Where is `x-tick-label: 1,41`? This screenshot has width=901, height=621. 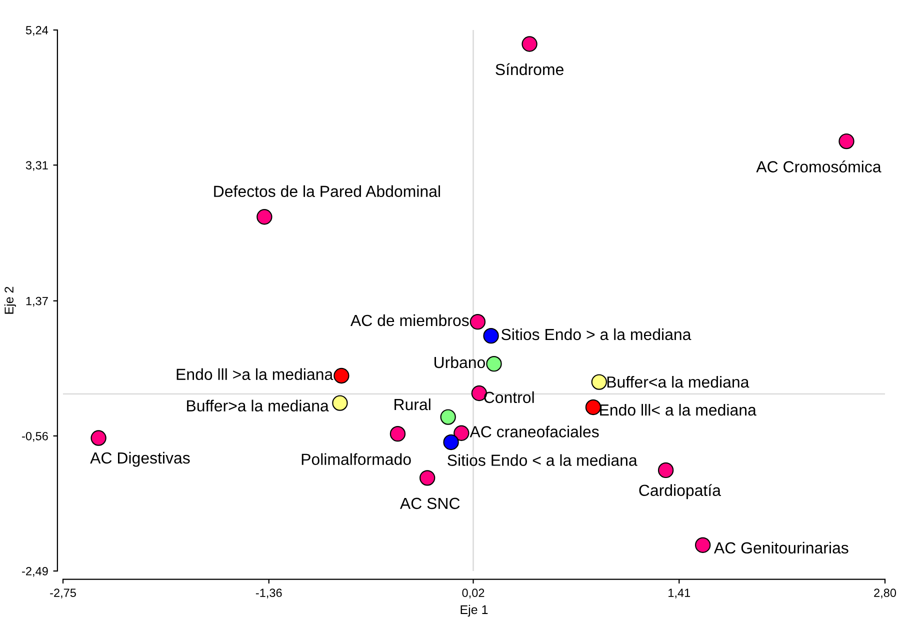 x-tick-label: 1,41 is located at coordinates (679, 593).